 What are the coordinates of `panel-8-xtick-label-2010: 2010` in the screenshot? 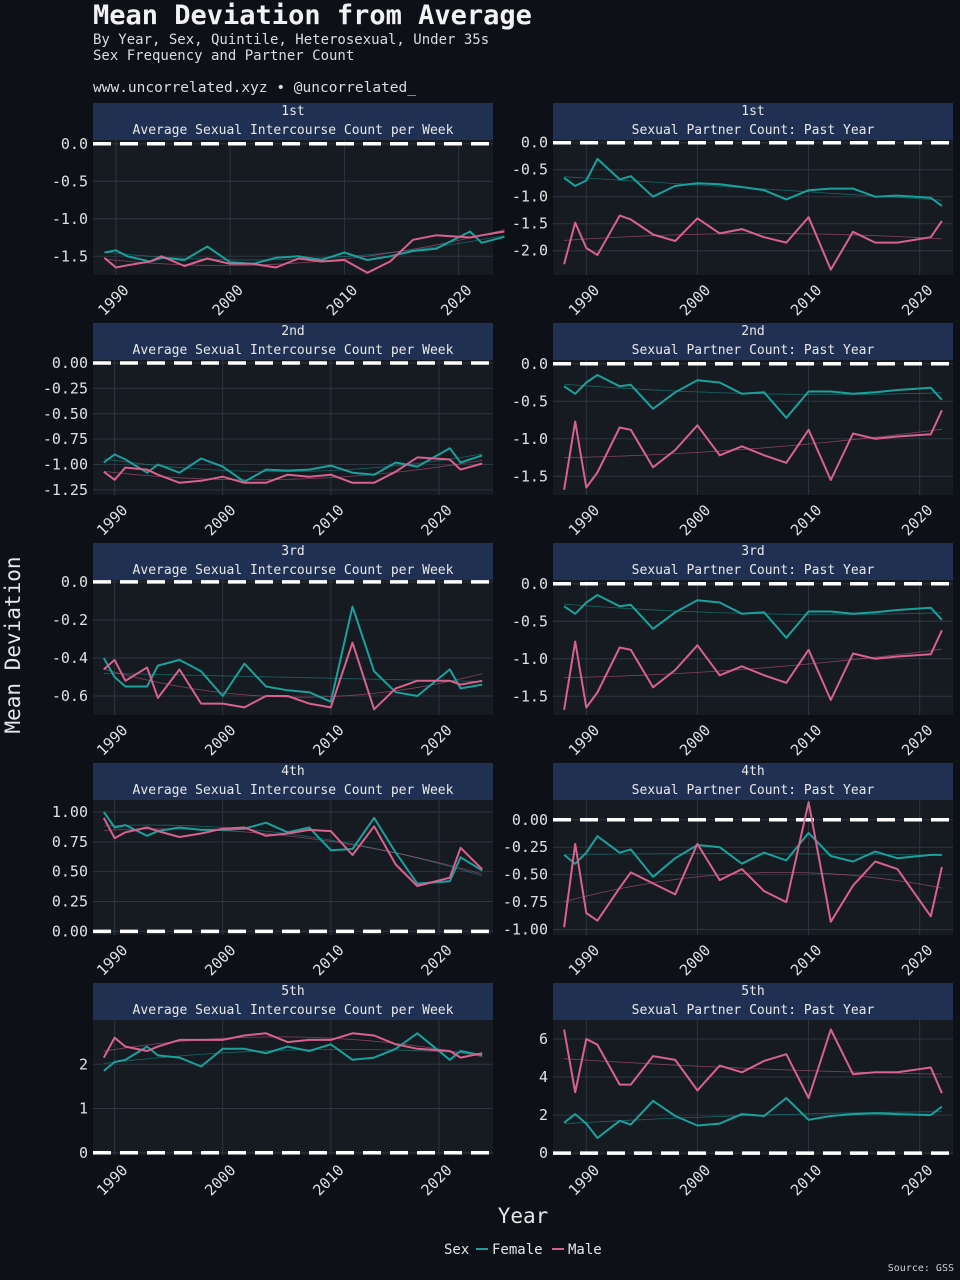 It's located at (806, 960).